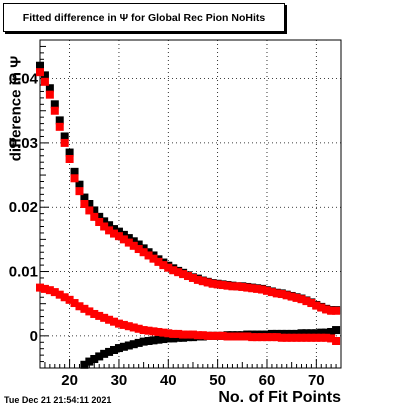  I want to click on y-tick-label: 0.03, so click(23, 143).